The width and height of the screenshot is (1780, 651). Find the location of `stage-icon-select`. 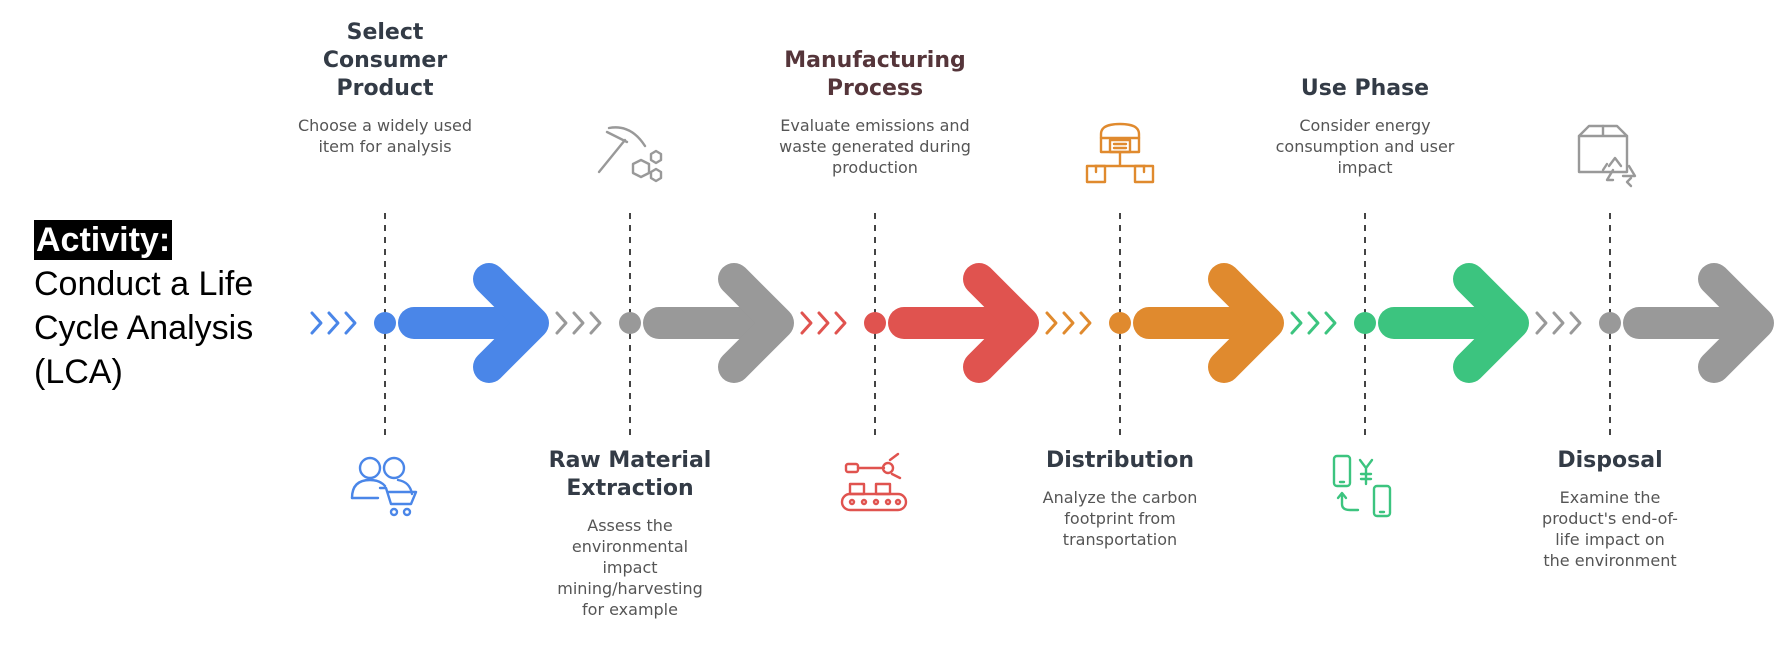

stage-icon-select is located at coordinates (385, 491).